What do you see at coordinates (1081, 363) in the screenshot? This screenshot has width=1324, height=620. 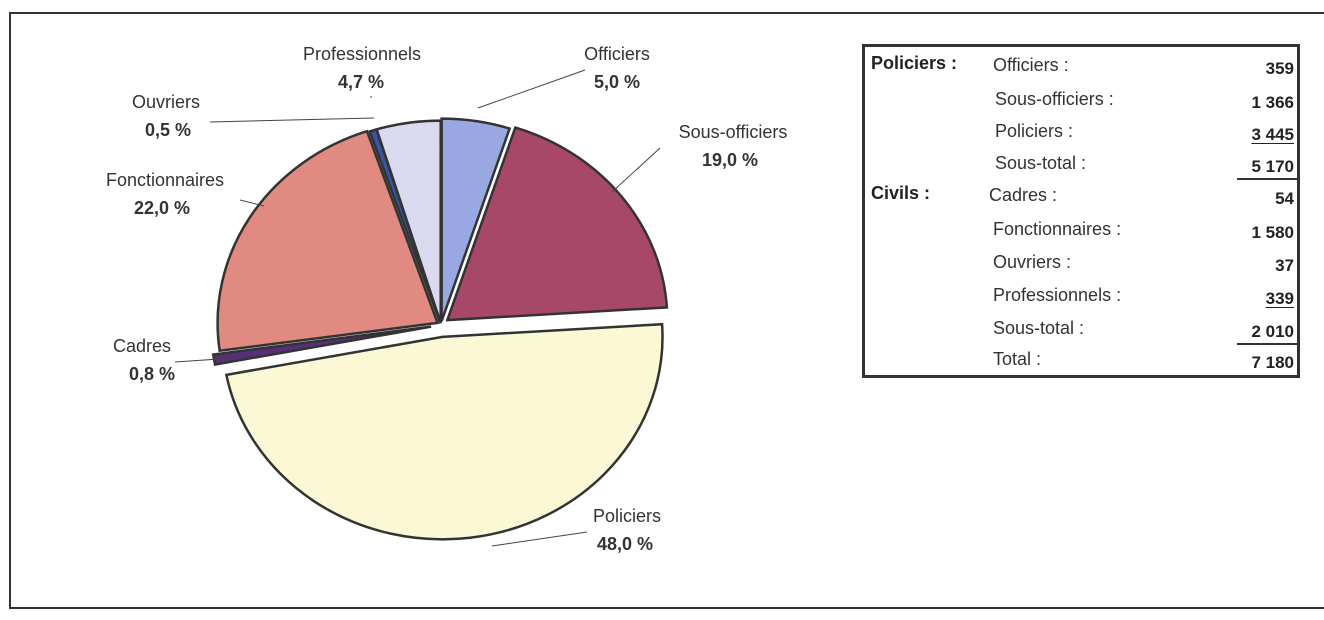 I see `table-row: Total : 7 180` at bounding box center [1081, 363].